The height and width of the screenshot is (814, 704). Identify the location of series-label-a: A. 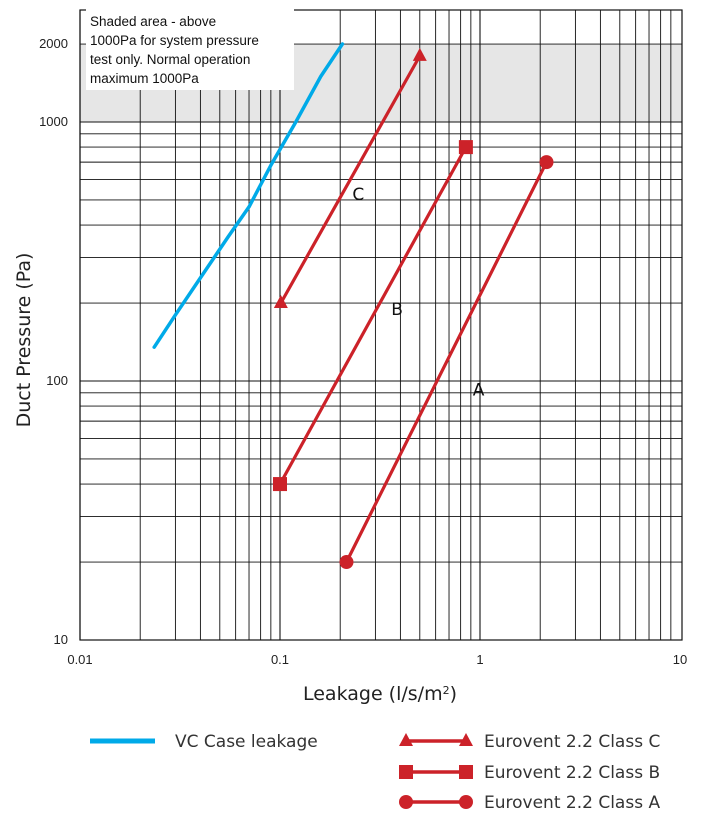
(479, 390).